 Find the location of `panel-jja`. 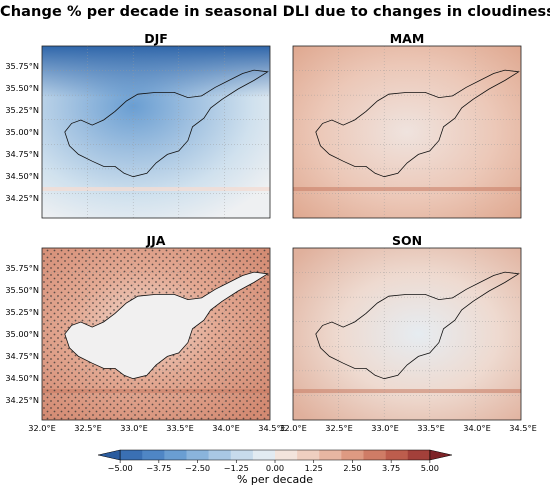

panel-jja is located at coordinates (156, 334).